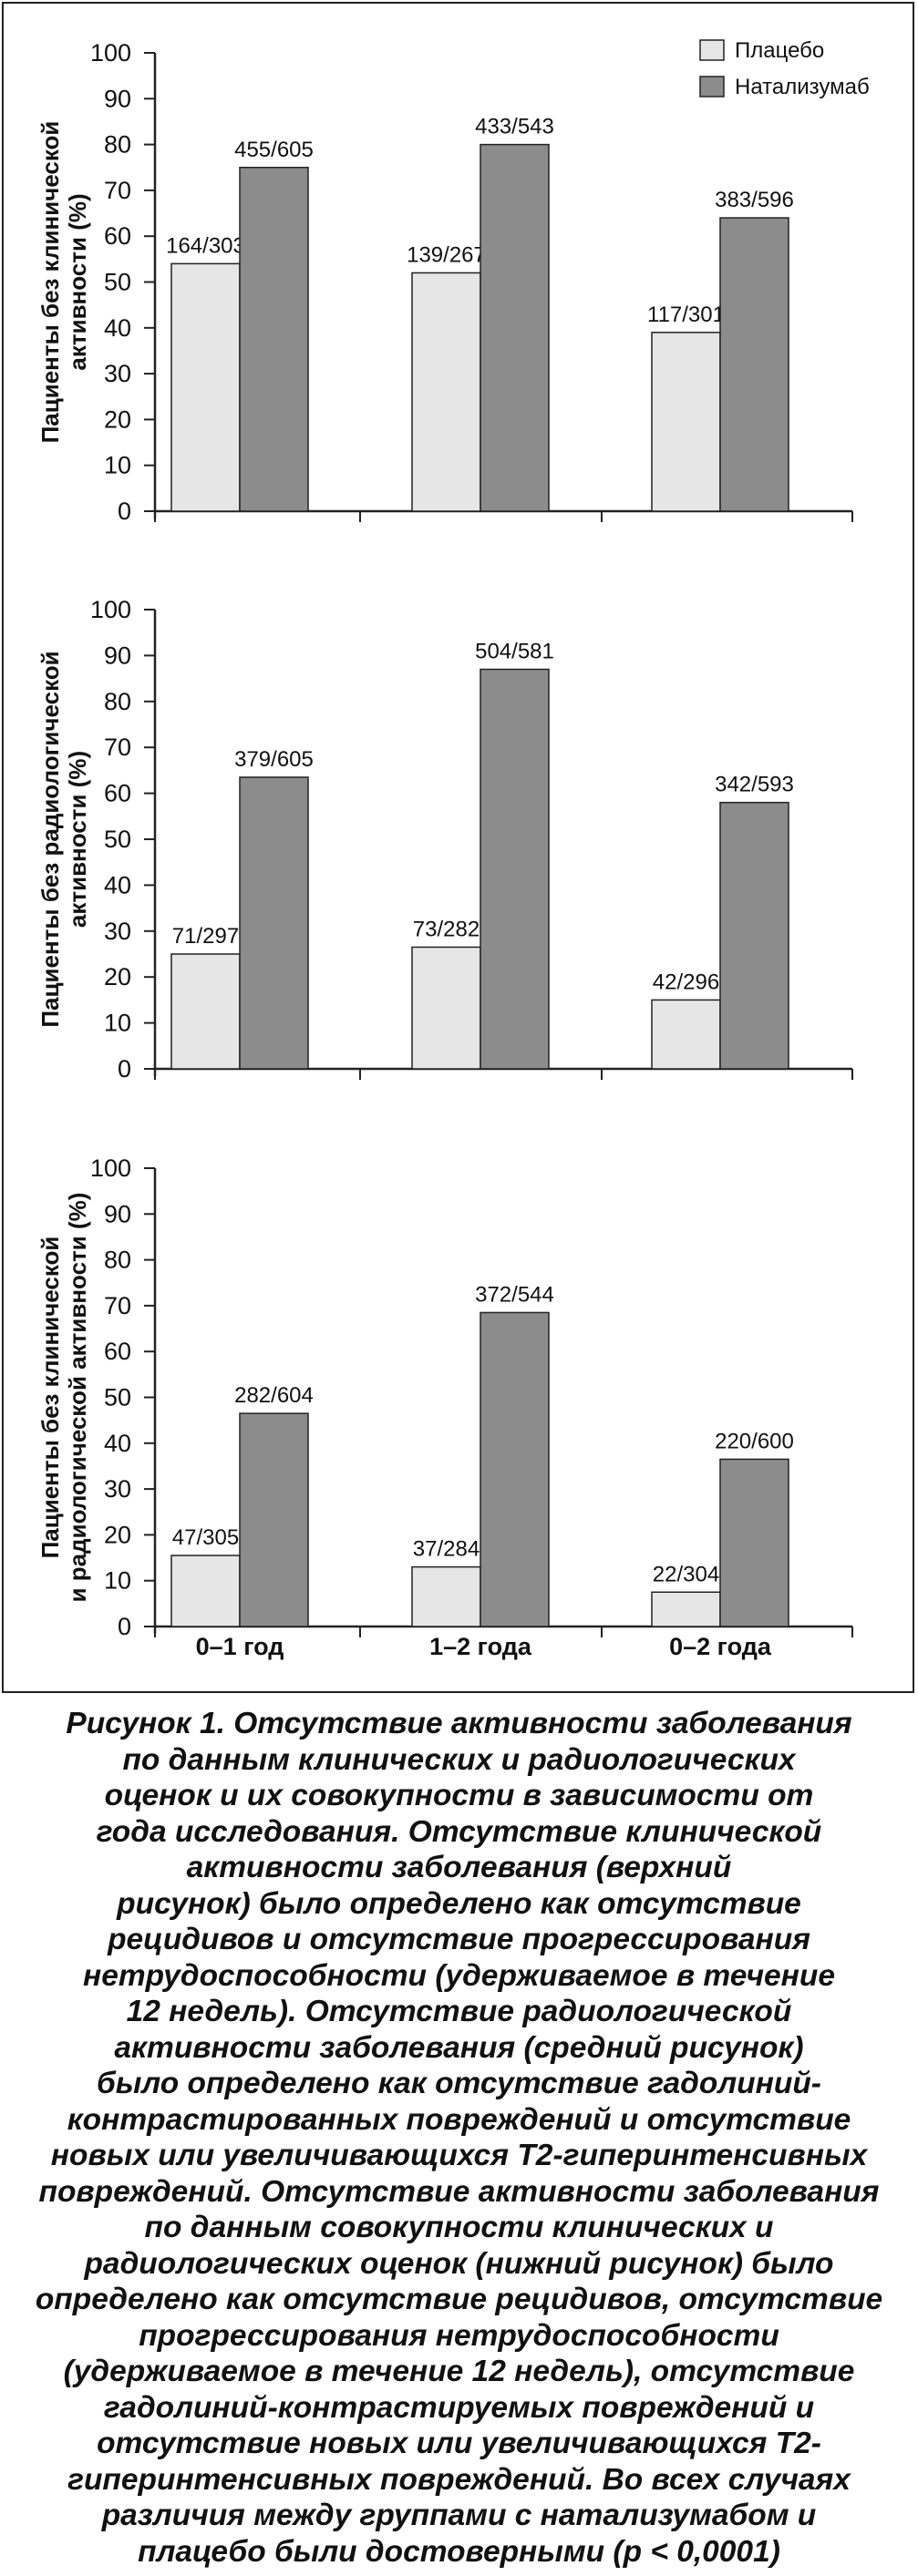  What do you see at coordinates (802, 87) in the screenshot?
I see `legend-label: Натализумаб` at bounding box center [802, 87].